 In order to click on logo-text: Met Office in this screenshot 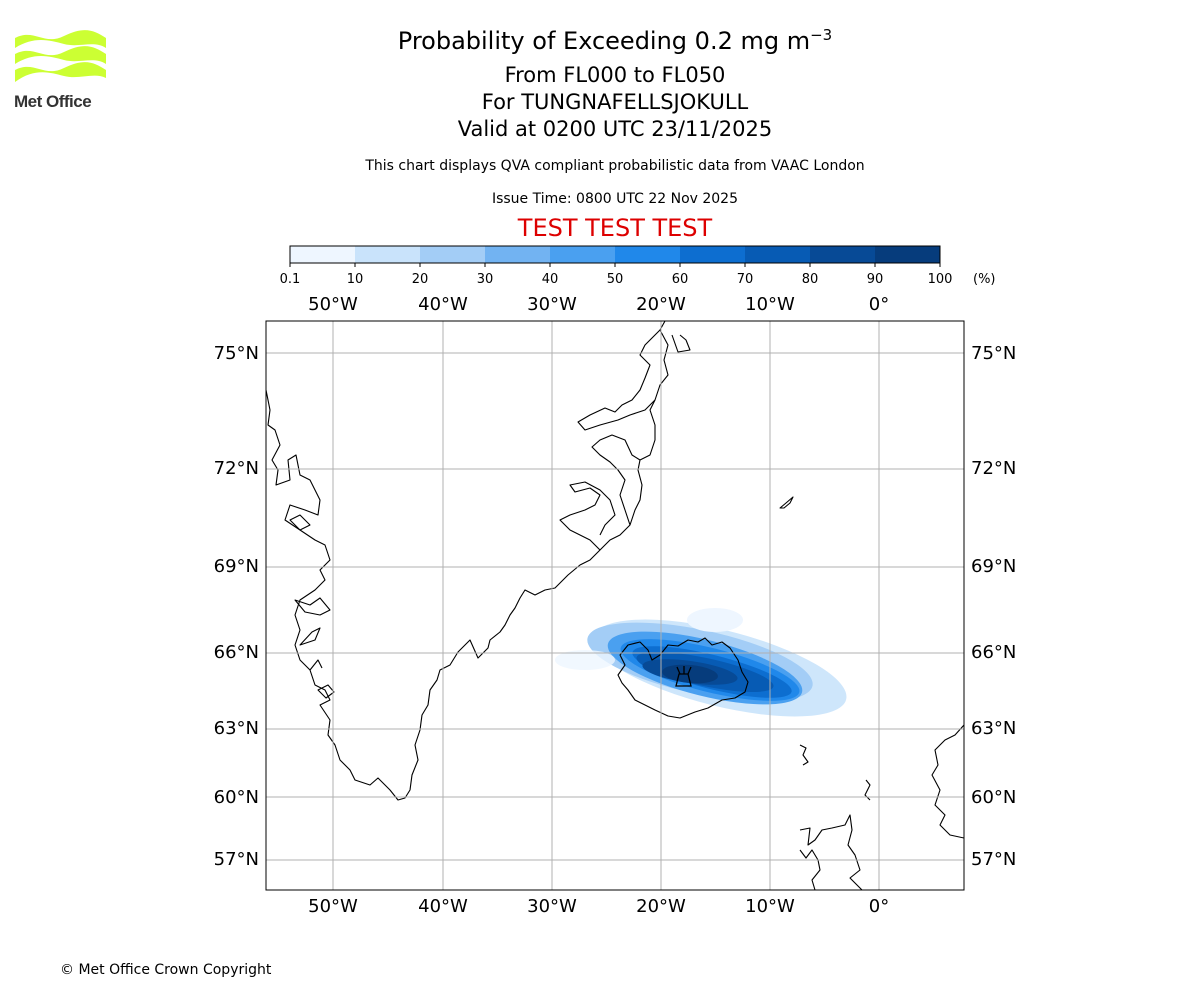, I will do `click(53, 101)`.